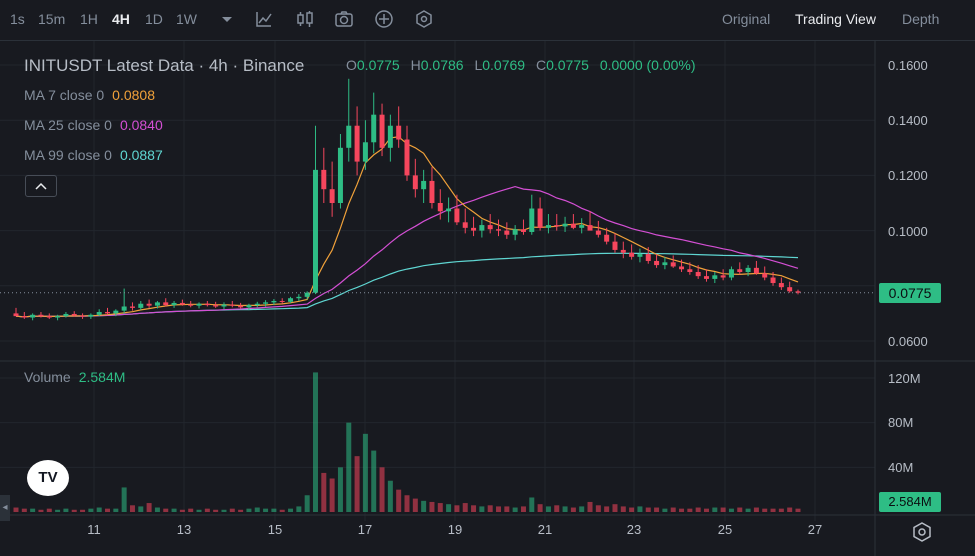 The height and width of the screenshot is (556, 975). I want to click on last-volume-tag: 2.584M, so click(910, 502).